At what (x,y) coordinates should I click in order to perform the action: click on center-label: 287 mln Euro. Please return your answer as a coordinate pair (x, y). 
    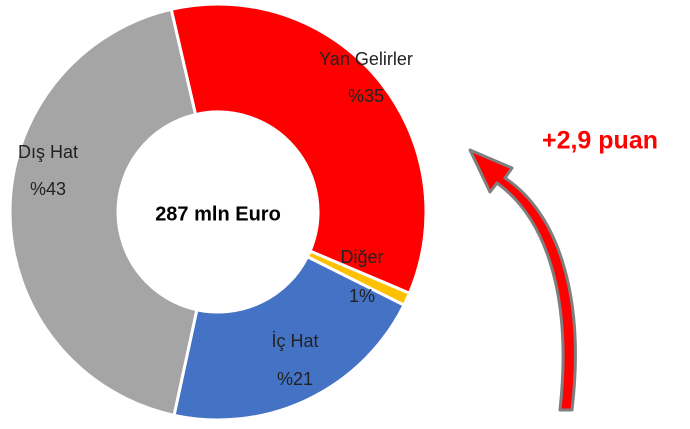
    Looking at the image, I should click on (218, 214).